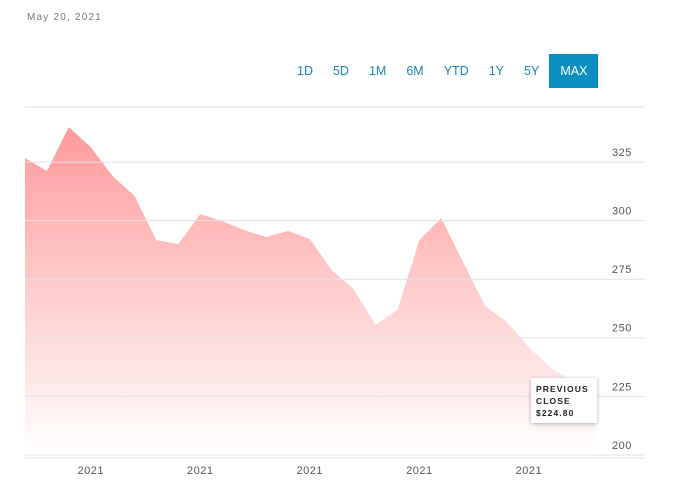 The image size is (677, 491). I want to click on range-button: 5D, so click(340, 71).